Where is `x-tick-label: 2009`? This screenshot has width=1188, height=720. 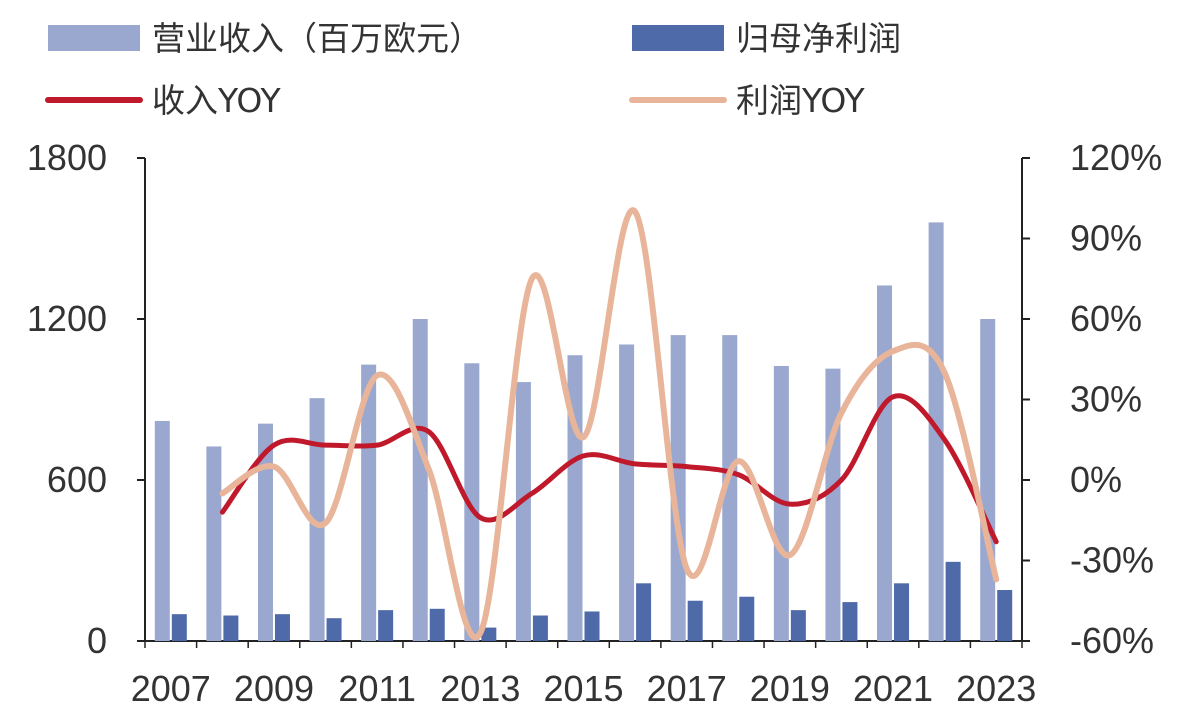 x-tick-label: 2009 is located at coordinates (274, 688).